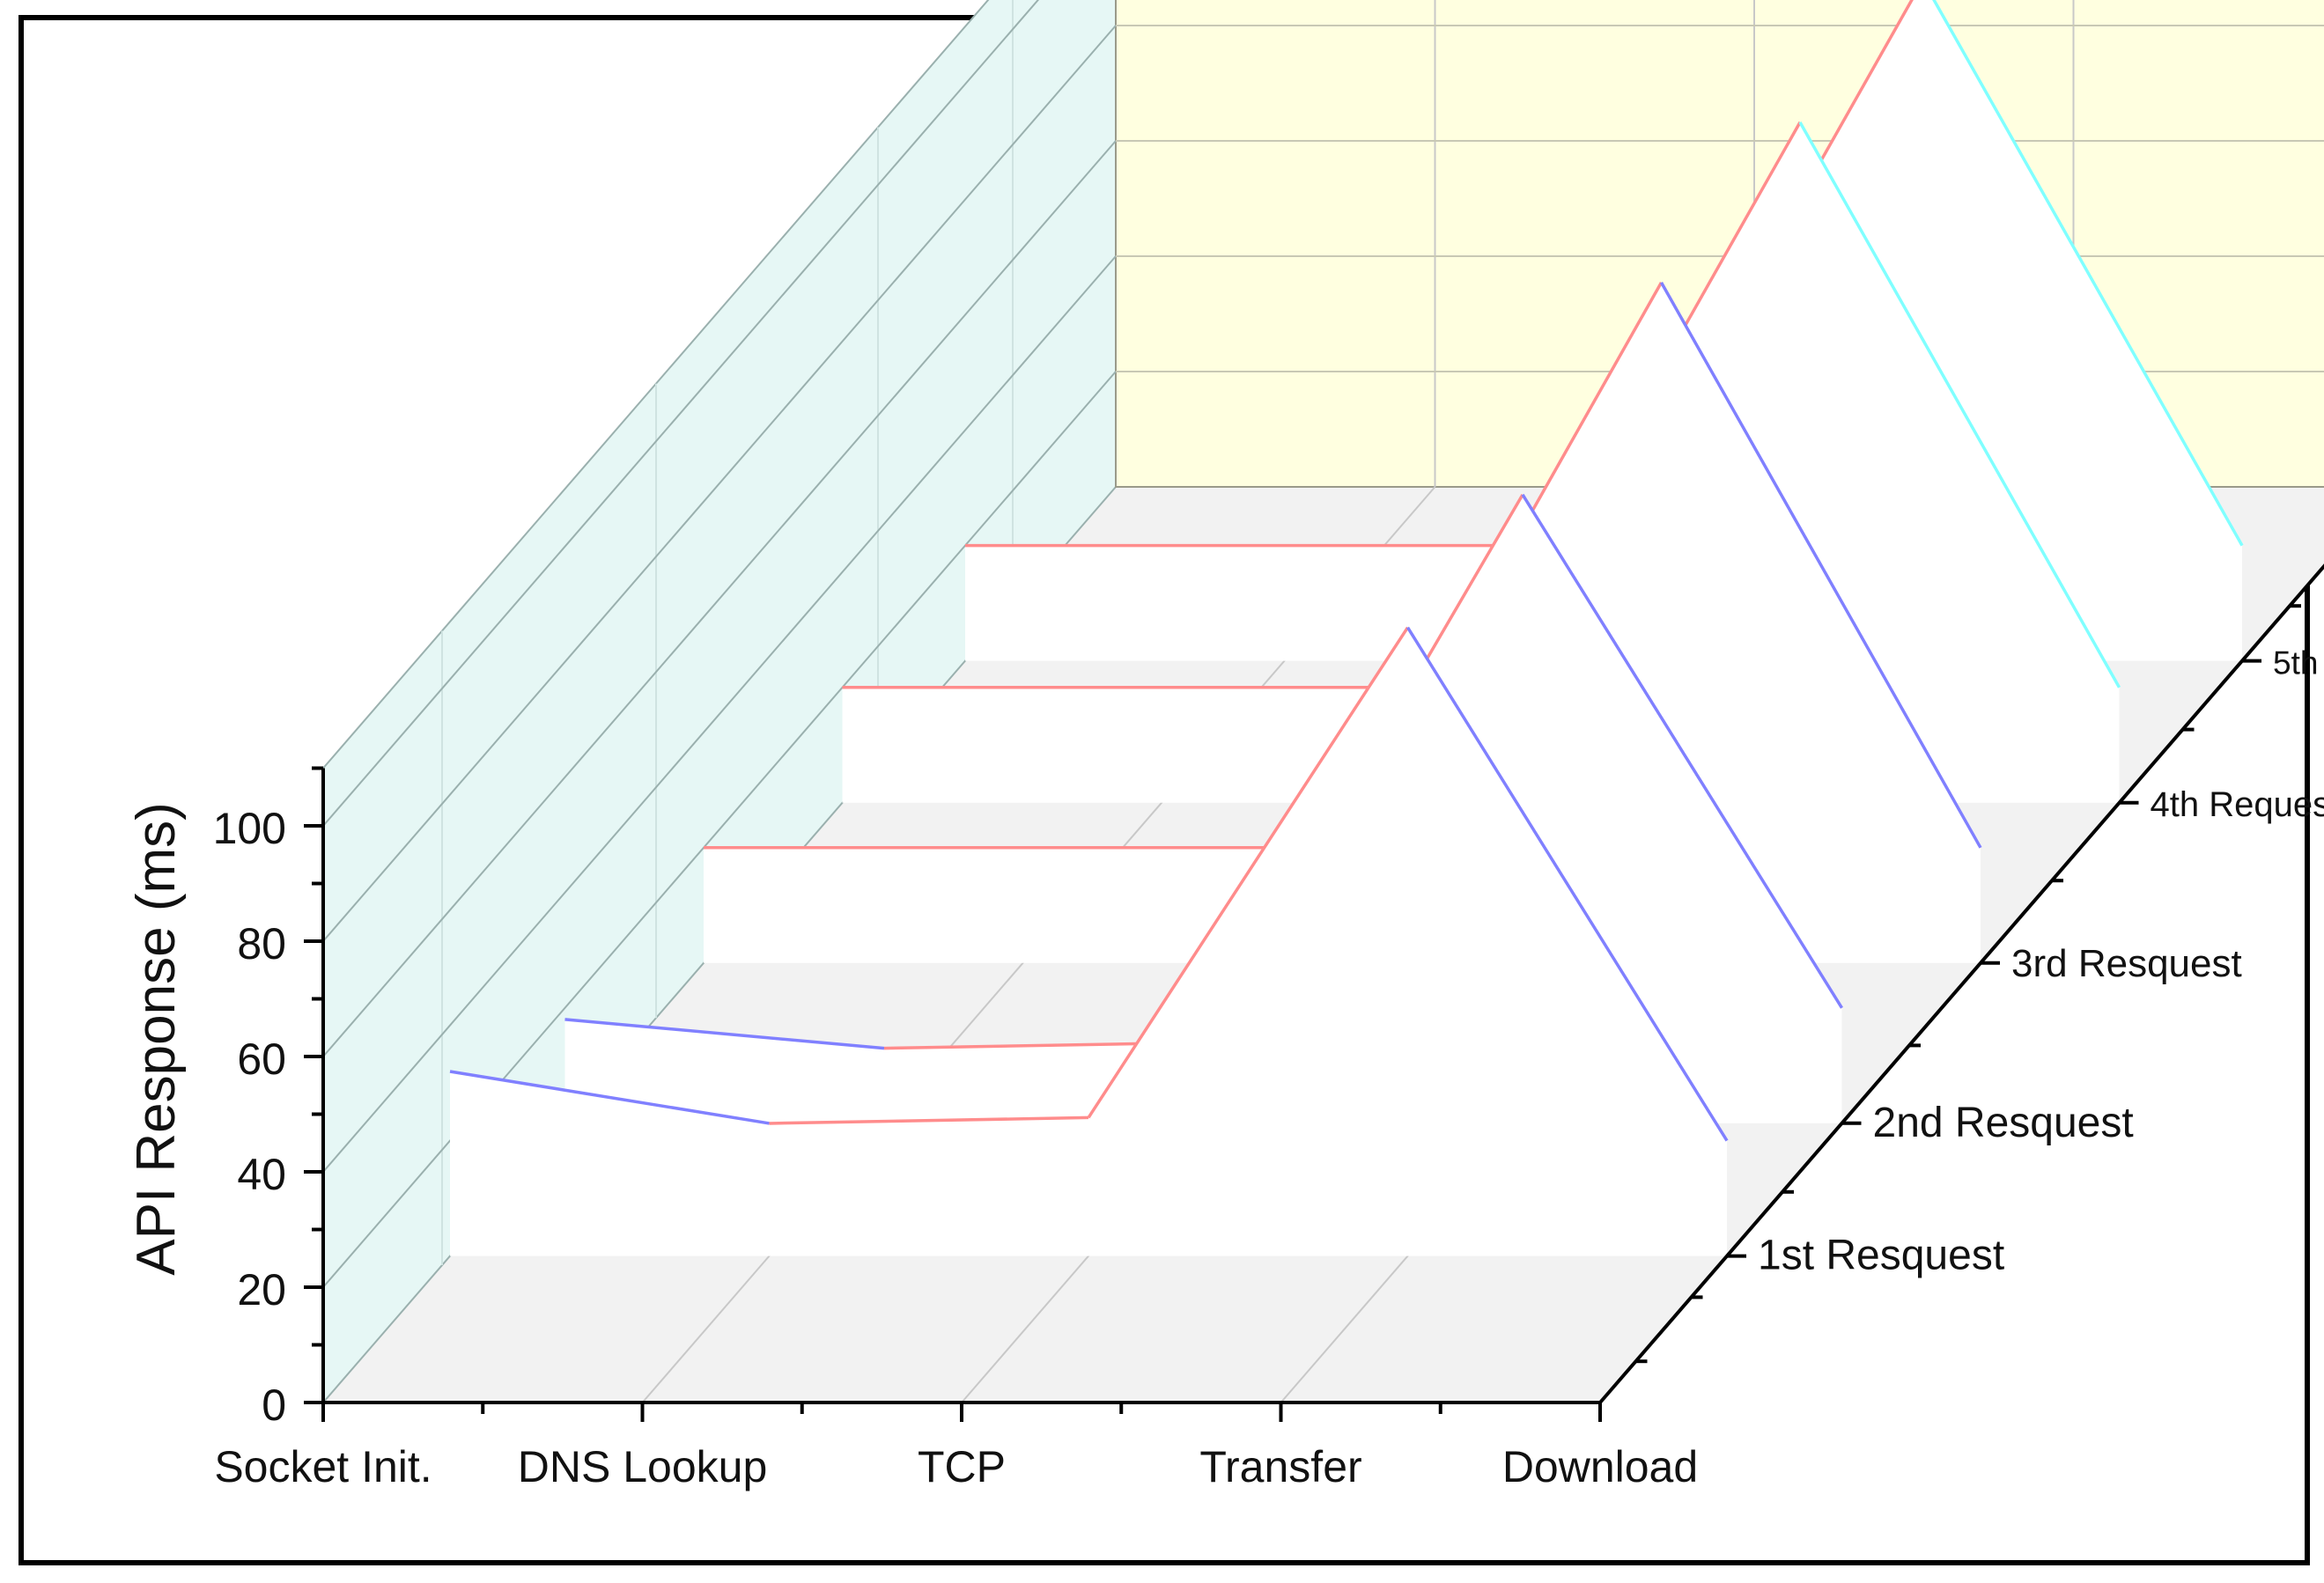 Image resolution: width=2324 pixels, height=1583 pixels. Describe the element at coordinates (1881, 1256) in the screenshot. I see `z-tick-label: 1st Resquest` at that location.